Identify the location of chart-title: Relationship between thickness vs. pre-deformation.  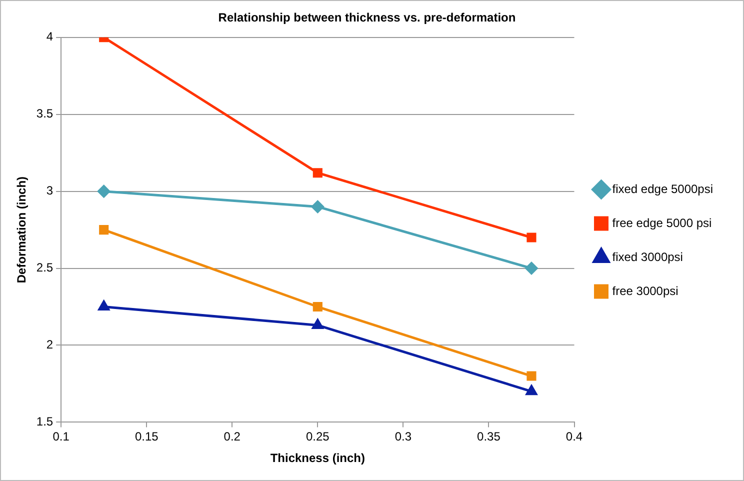
(367, 17).